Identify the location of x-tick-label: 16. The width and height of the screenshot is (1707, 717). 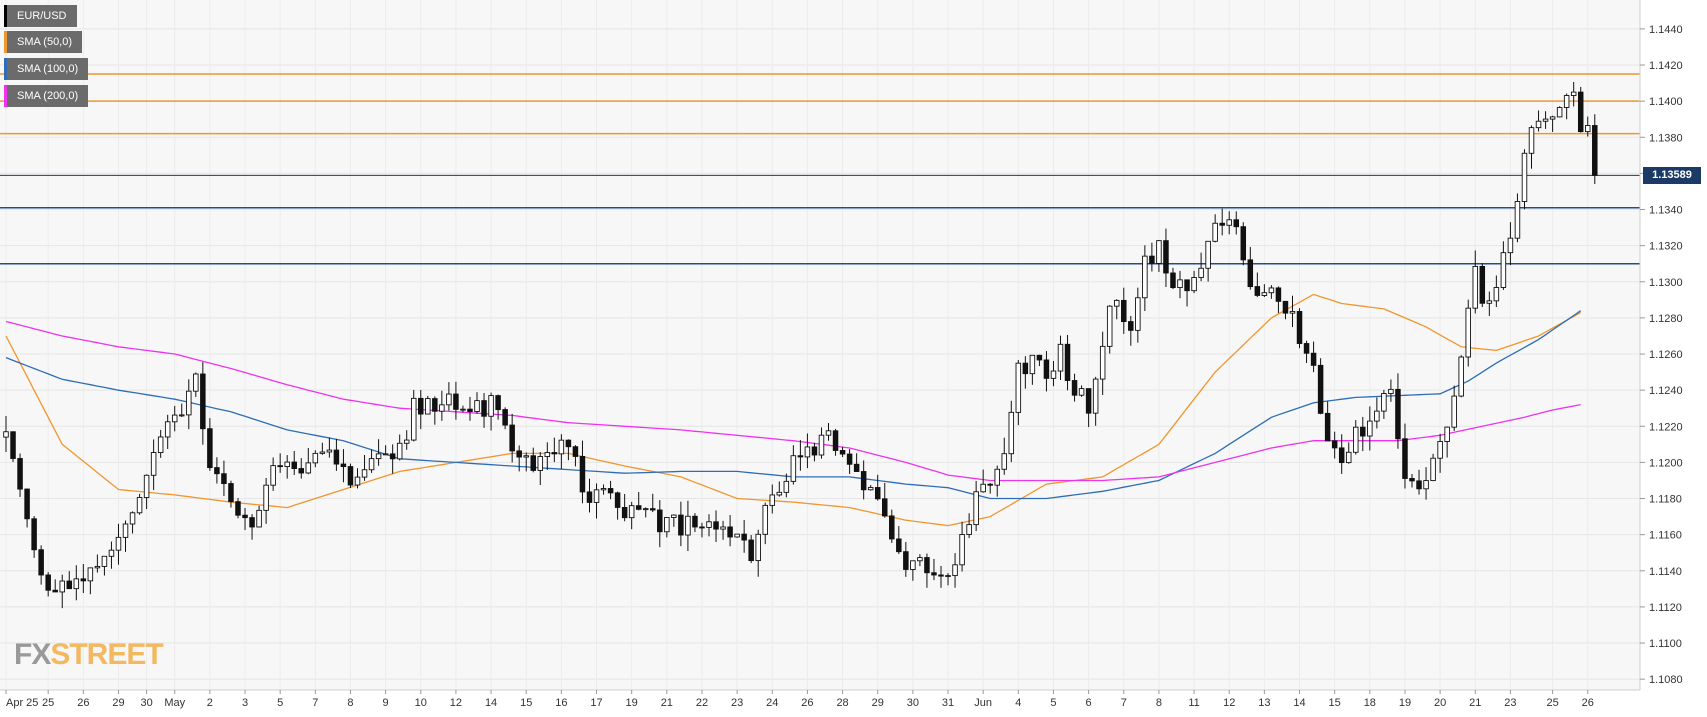
(561, 703).